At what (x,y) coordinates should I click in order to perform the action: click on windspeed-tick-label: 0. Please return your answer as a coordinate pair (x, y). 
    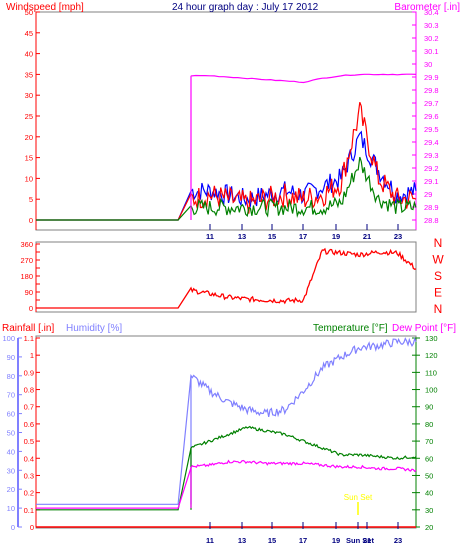
    Looking at the image, I should click on (31, 220).